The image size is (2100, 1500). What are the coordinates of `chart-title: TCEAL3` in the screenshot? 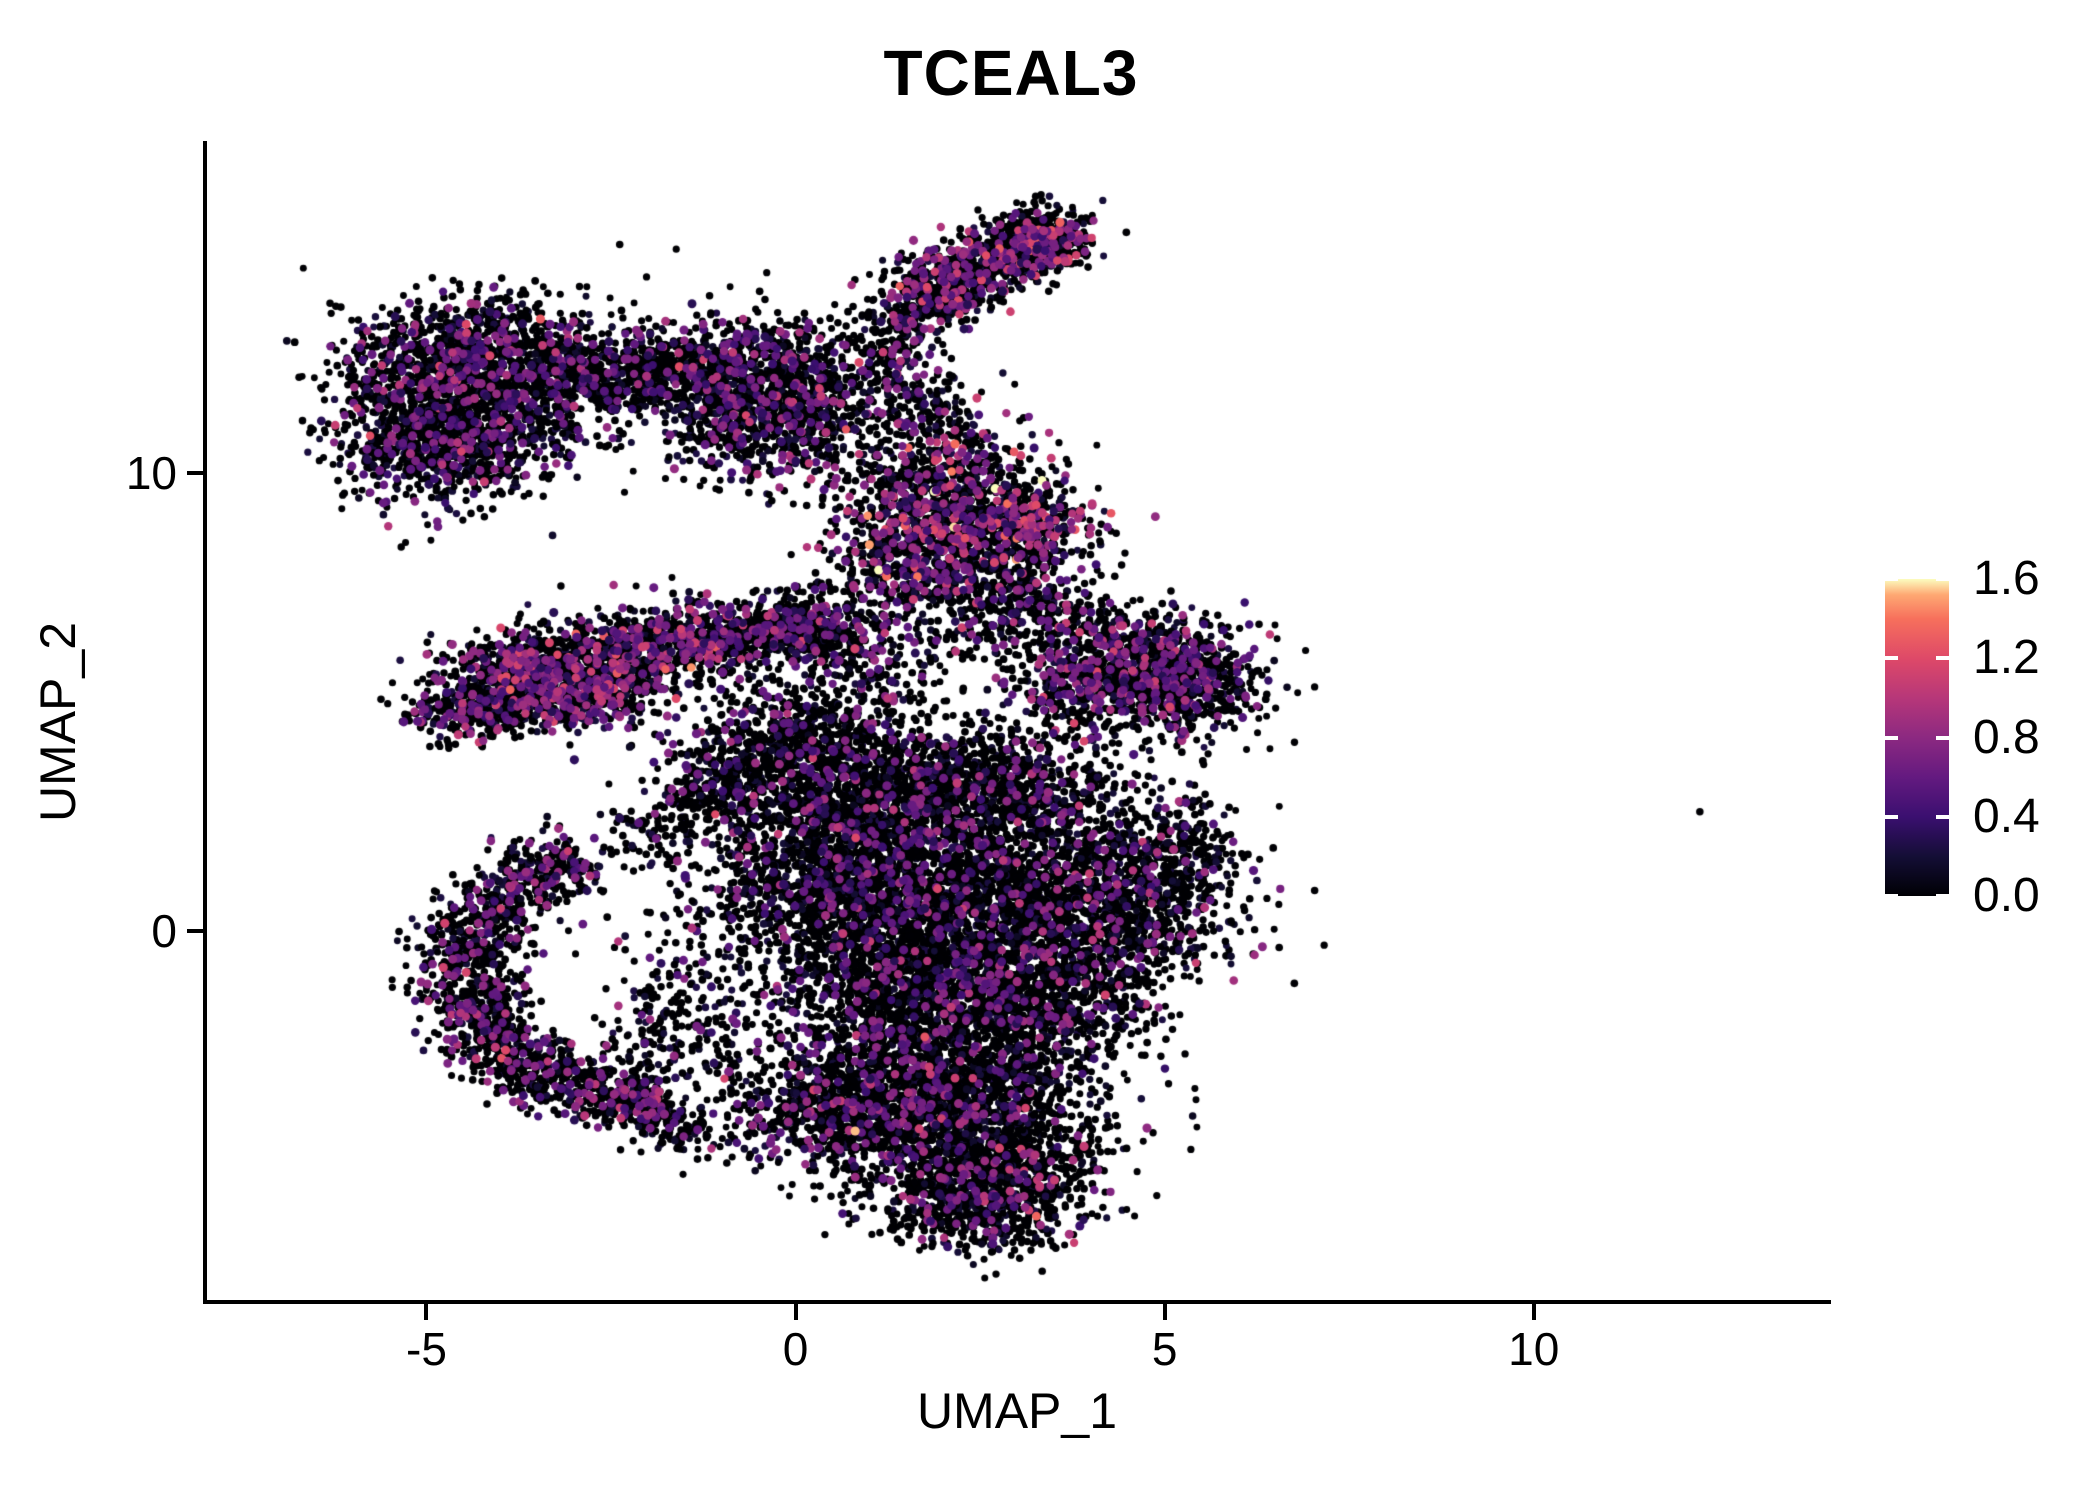 It's located at (1011, 73).